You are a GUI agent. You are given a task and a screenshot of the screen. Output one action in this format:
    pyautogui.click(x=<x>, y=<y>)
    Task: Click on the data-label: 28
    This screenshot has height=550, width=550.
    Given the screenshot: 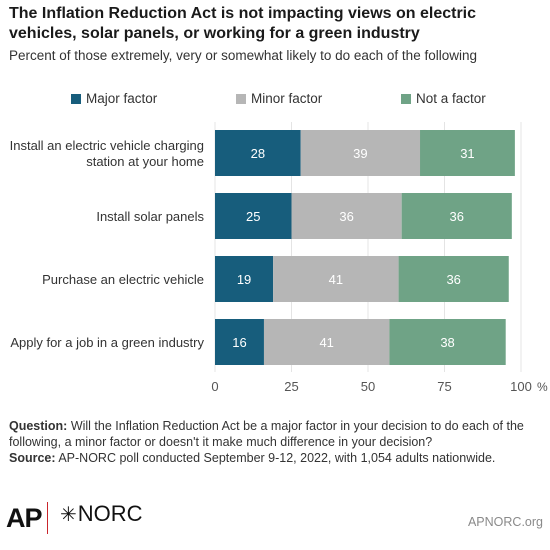 What is the action you would take?
    pyautogui.click(x=258, y=153)
    